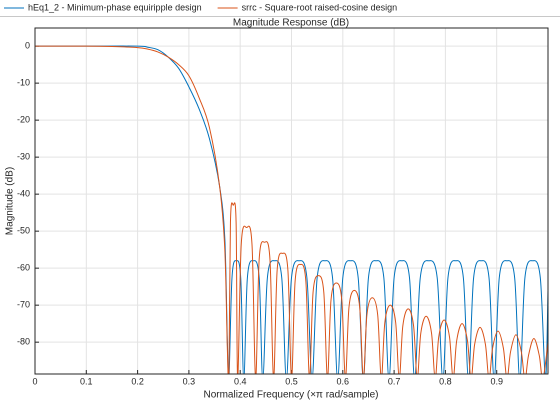  Describe the element at coordinates (23, 120) in the screenshot. I see `y-tick-label: -20` at that location.